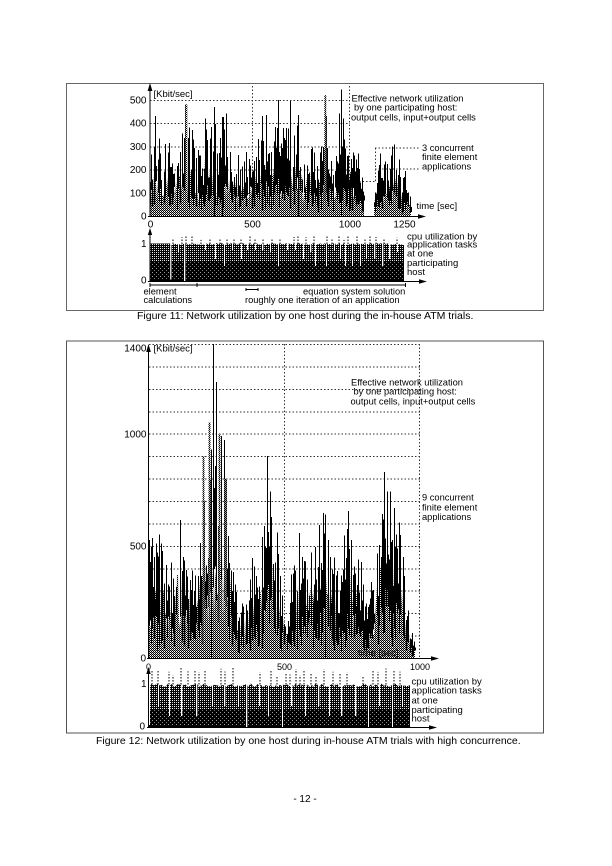 The height and width of the screenshot is (866, 612). What do you see at coordinates (322, 300) in the screenshot?
I see `svg-text:roughly one iteration of an ap: roughly one iteration of an application` at bounding box center [322, 300].